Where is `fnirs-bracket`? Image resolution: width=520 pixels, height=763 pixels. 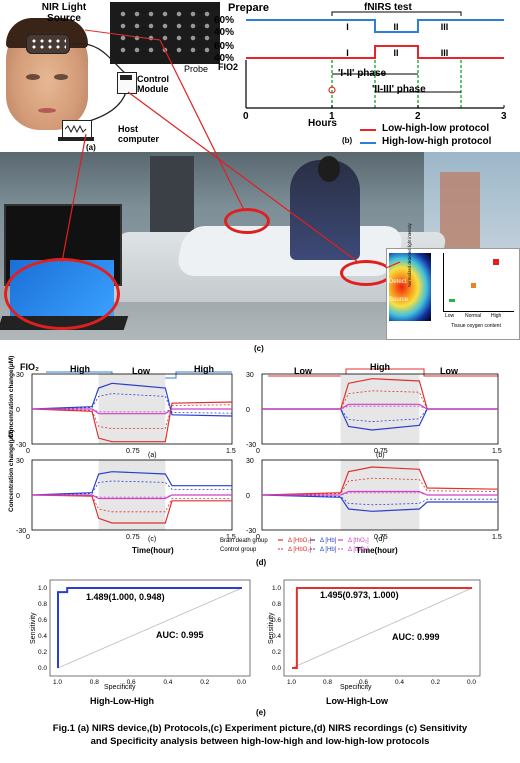 fnirs-bracket is located at coordinates (396, 13).